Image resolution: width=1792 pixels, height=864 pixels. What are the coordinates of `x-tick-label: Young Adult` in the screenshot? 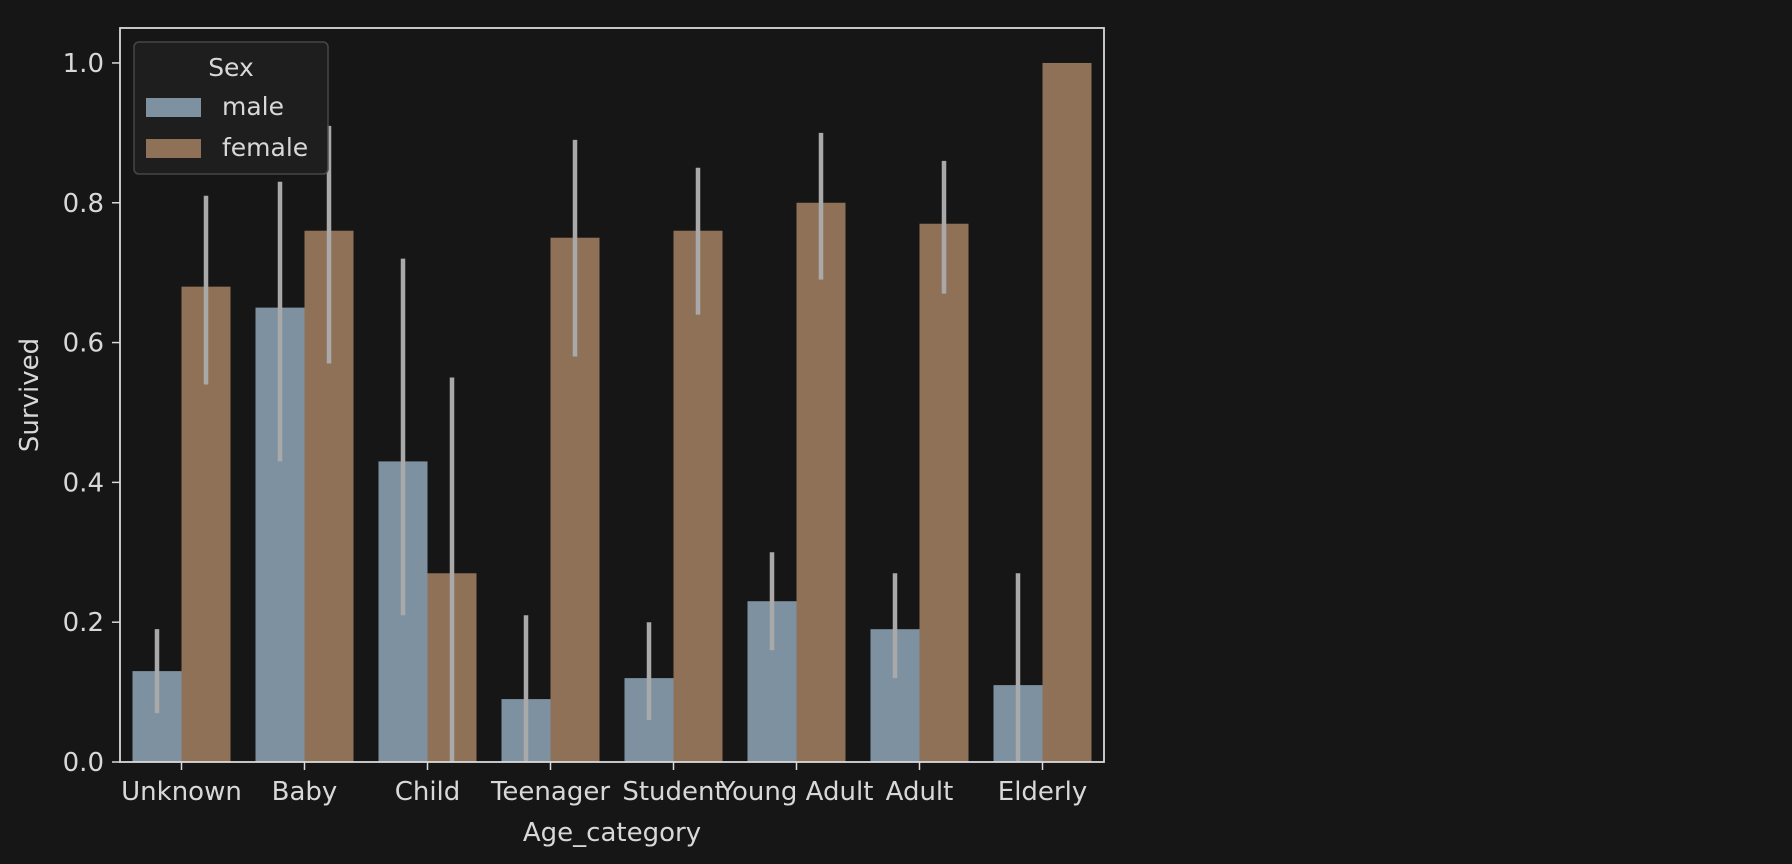 It's located at (796, 792).